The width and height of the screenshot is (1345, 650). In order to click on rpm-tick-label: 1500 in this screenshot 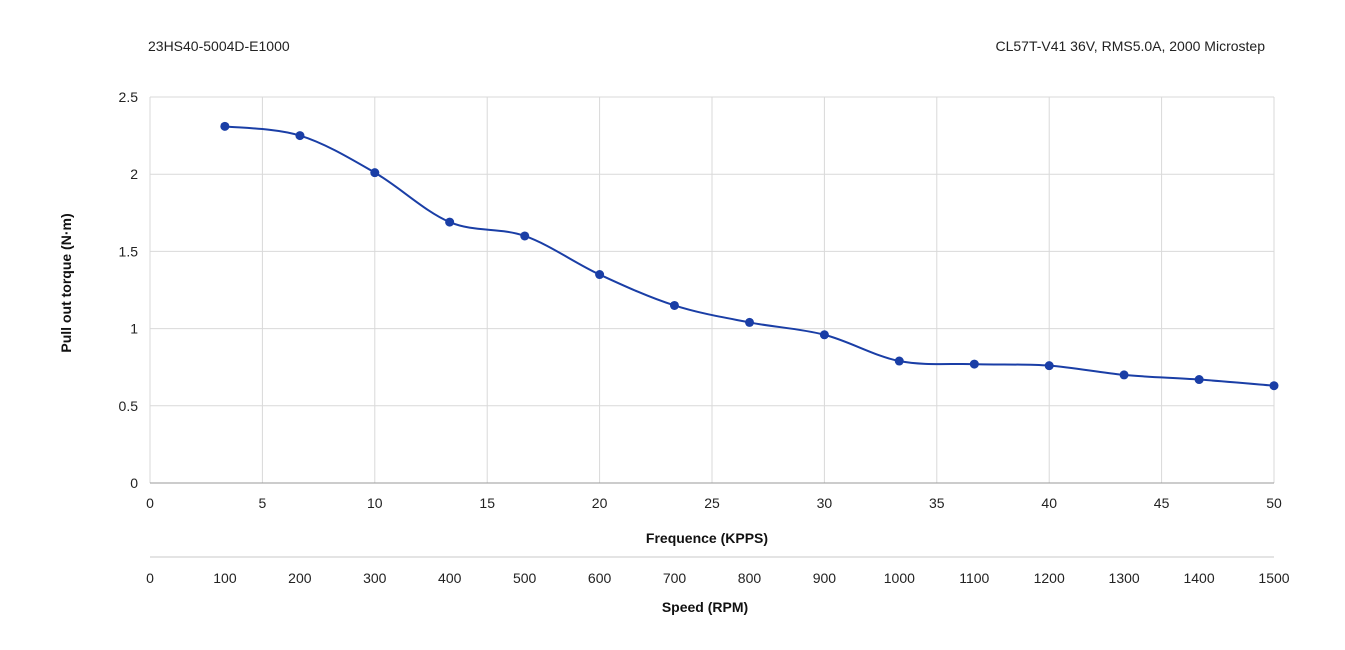, I will do `click(1273, 578)`.